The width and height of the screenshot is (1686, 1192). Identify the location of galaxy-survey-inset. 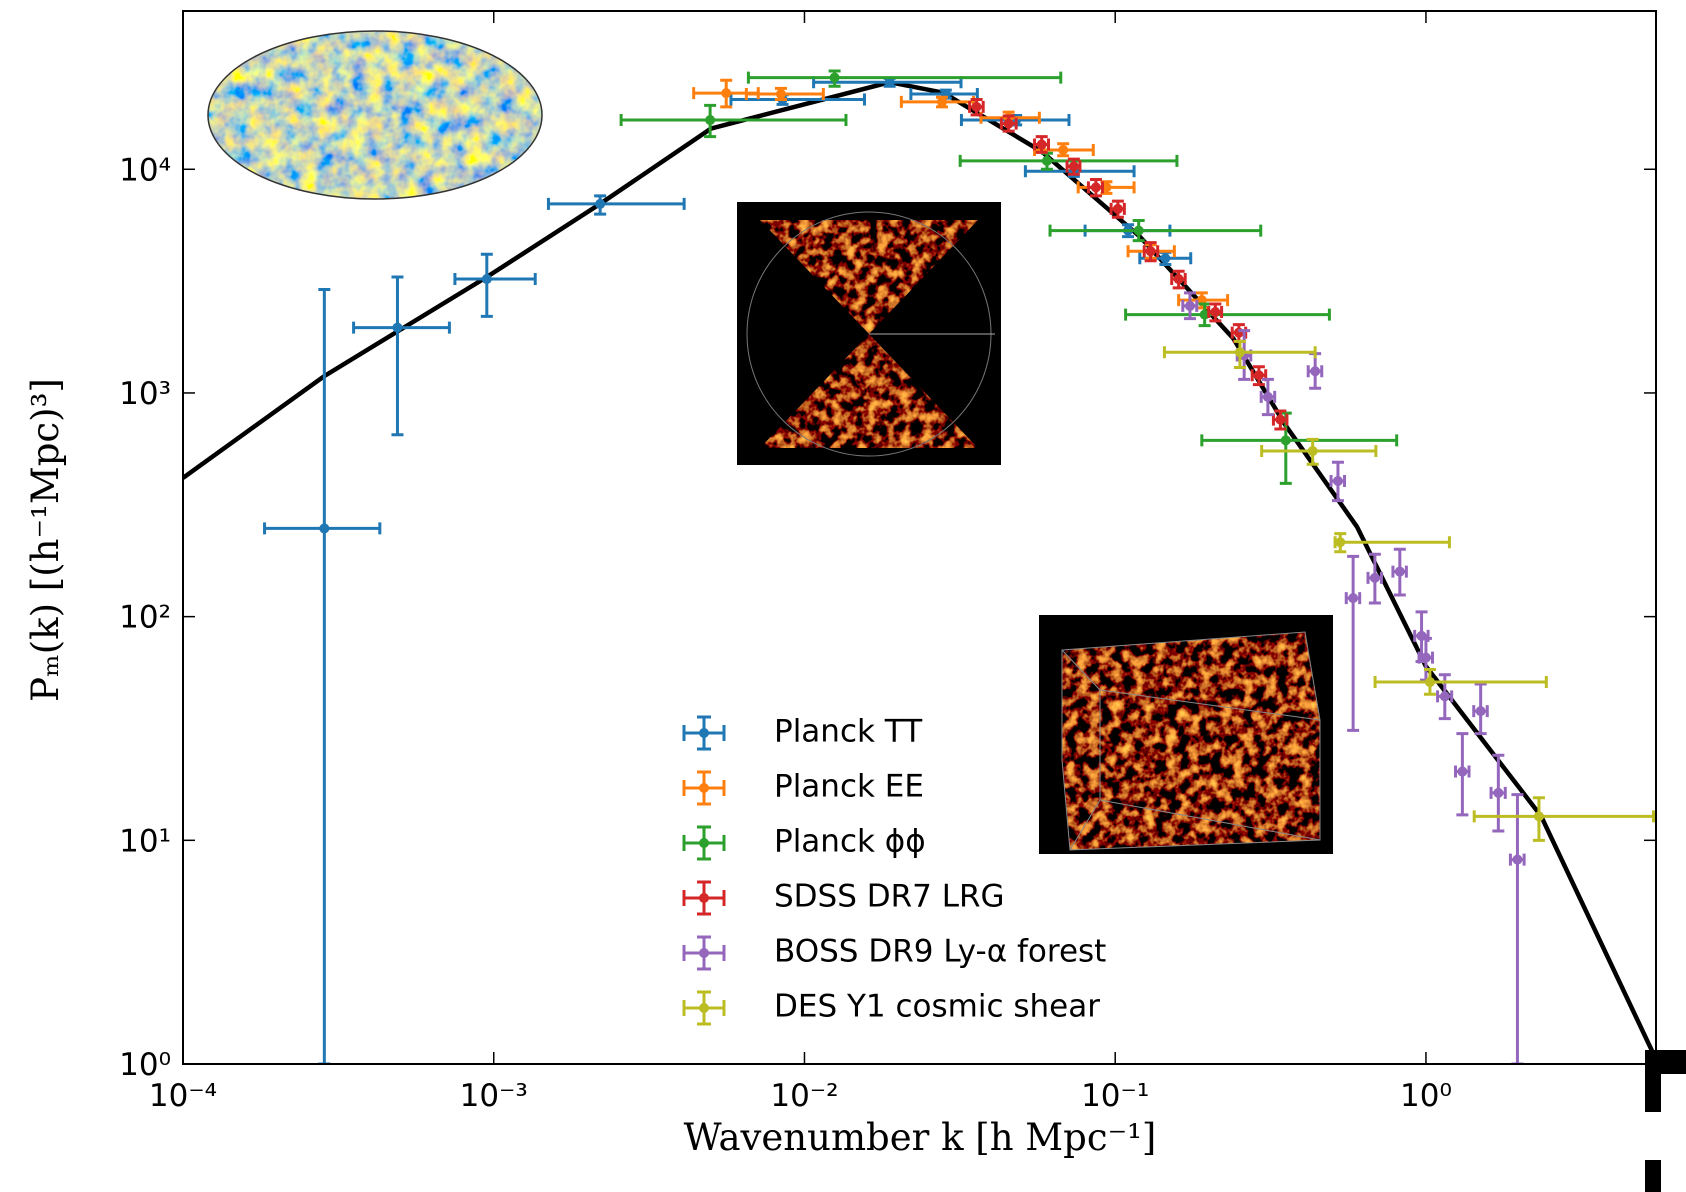
(869, 333).